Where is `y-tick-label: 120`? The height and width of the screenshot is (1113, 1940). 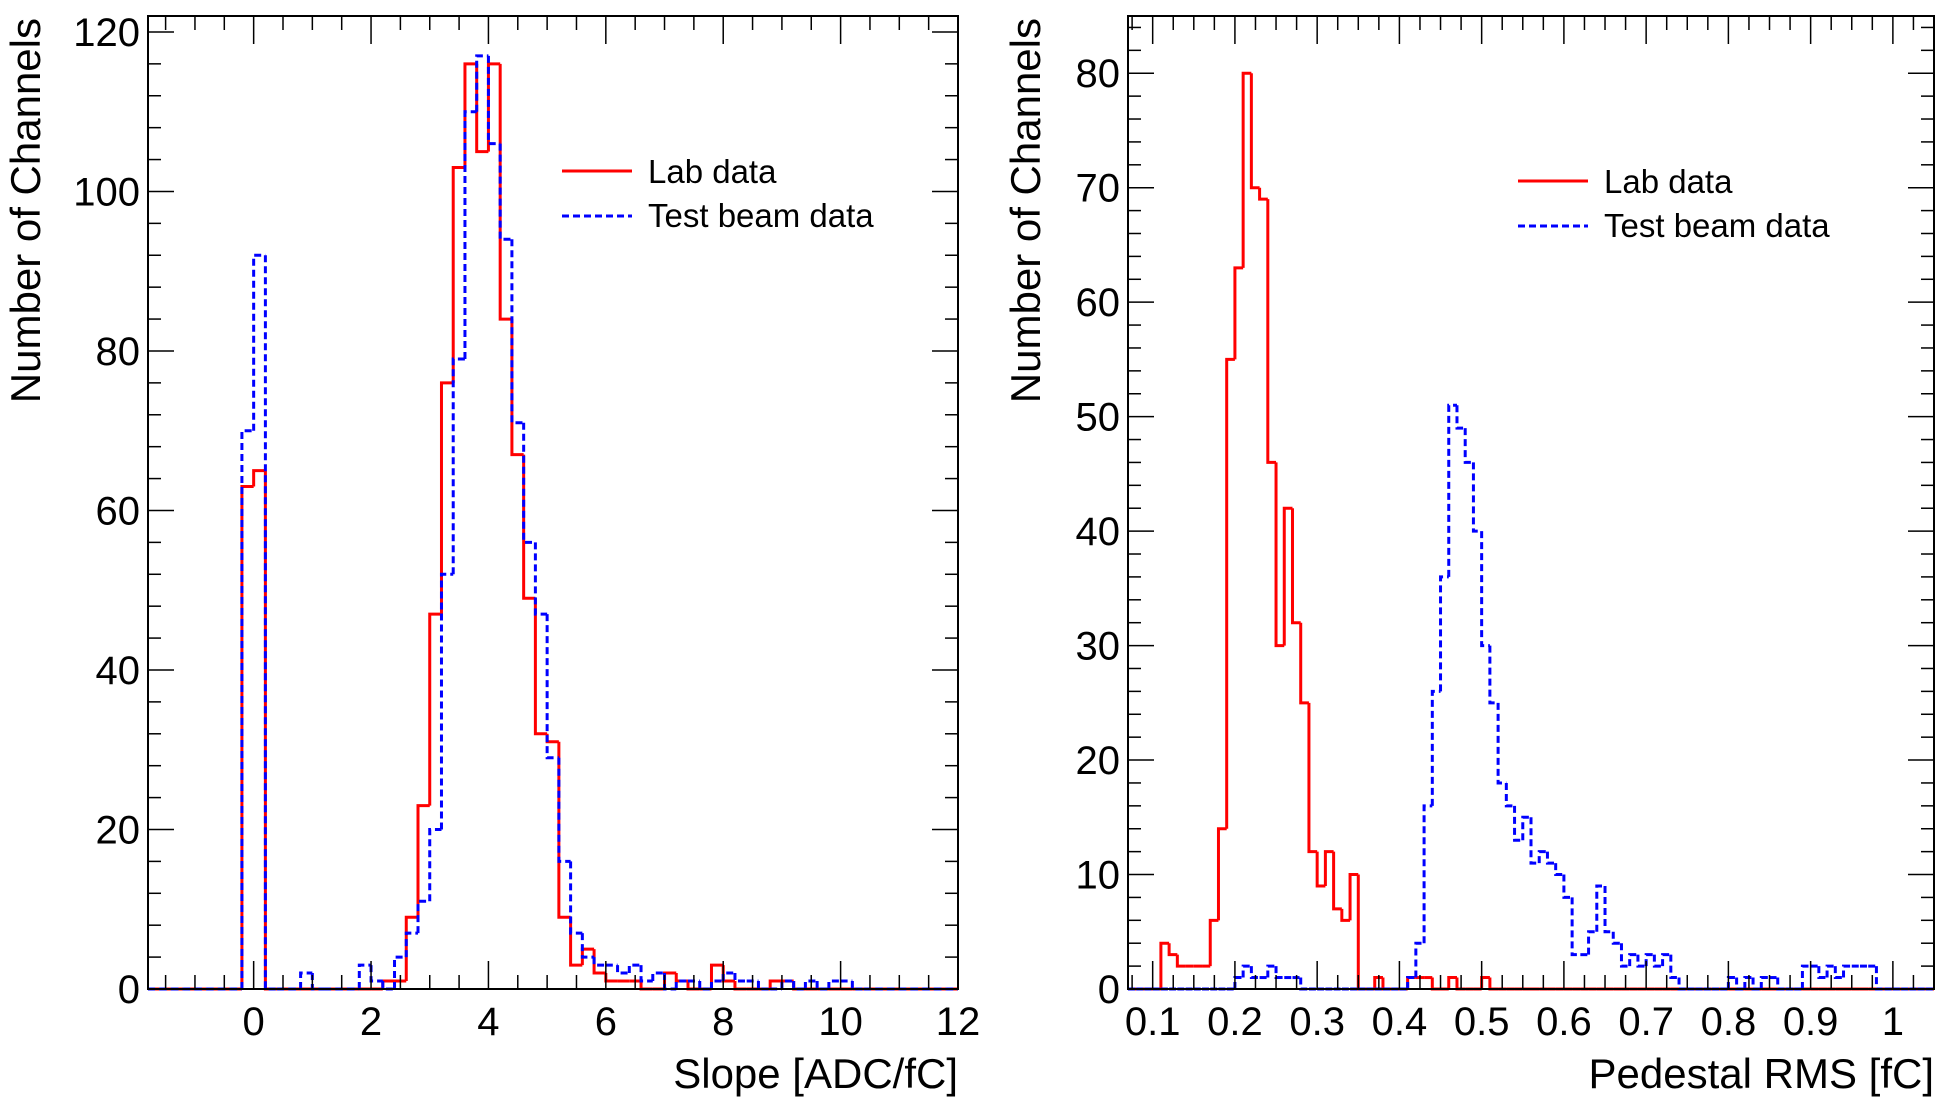
y-tick-label: 120 is located at coordinates (106, 33).